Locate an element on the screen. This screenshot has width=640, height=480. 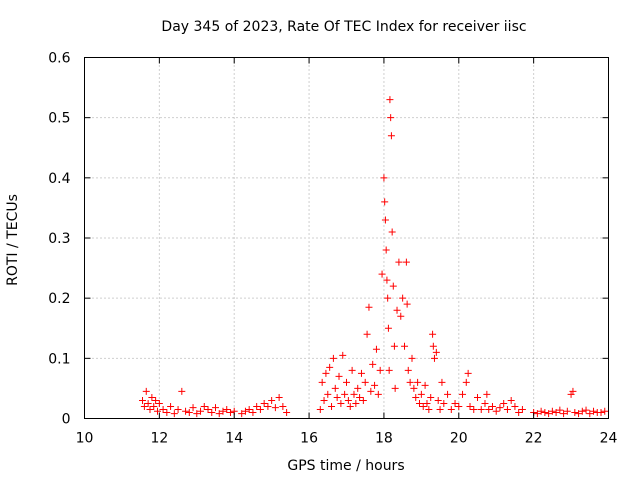
x-tick-label: 24 is located at coordinates (609, 439).